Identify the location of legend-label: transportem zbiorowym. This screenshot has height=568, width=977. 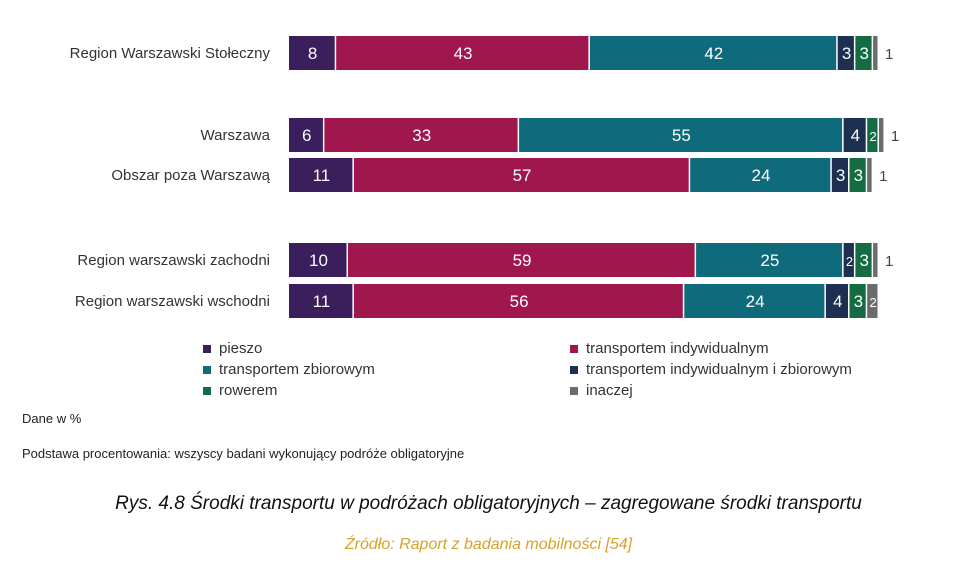
(297, 369).